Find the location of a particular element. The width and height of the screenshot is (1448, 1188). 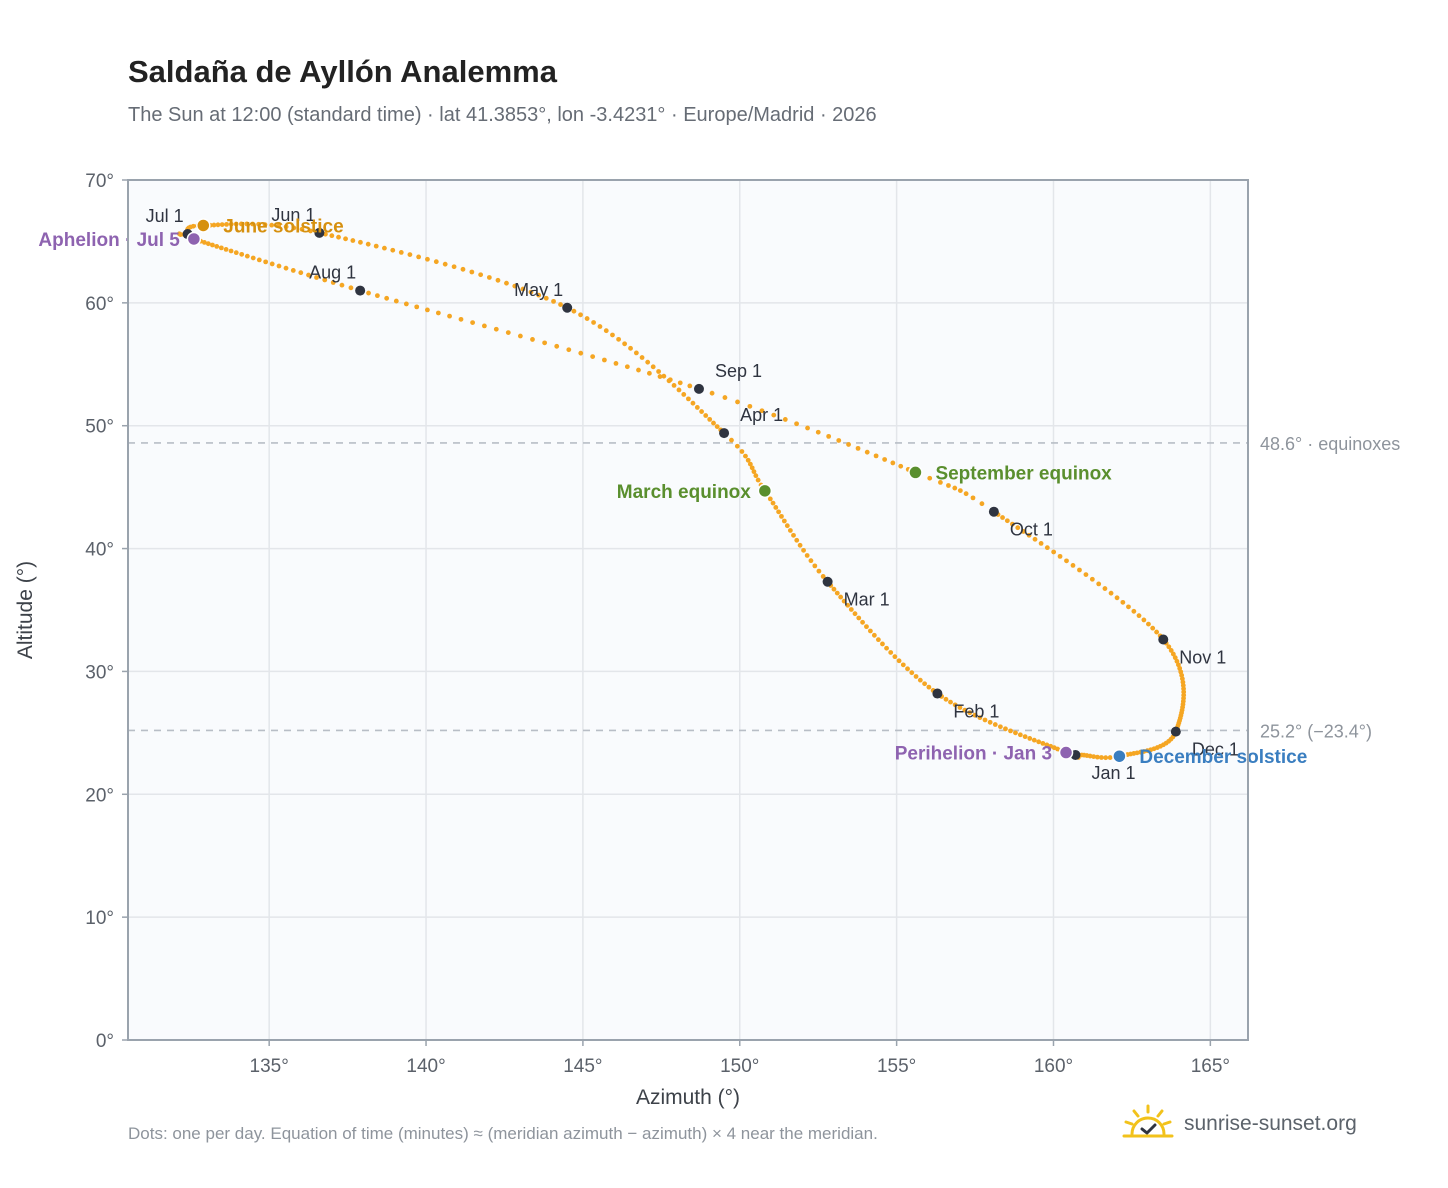

y-tick-label: 10° is located at coordinates (99, 918).